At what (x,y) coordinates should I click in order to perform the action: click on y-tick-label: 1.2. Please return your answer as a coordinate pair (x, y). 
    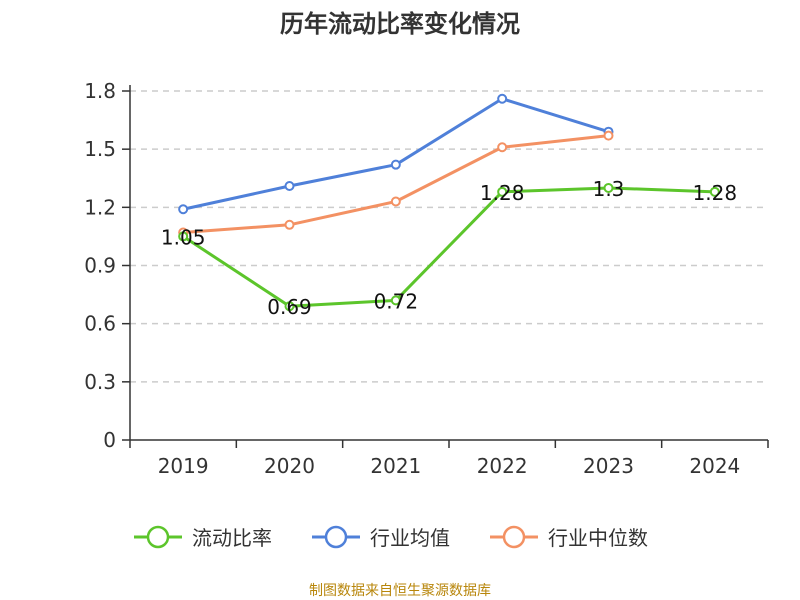
    Looking at the image, I should click on (100, 207).